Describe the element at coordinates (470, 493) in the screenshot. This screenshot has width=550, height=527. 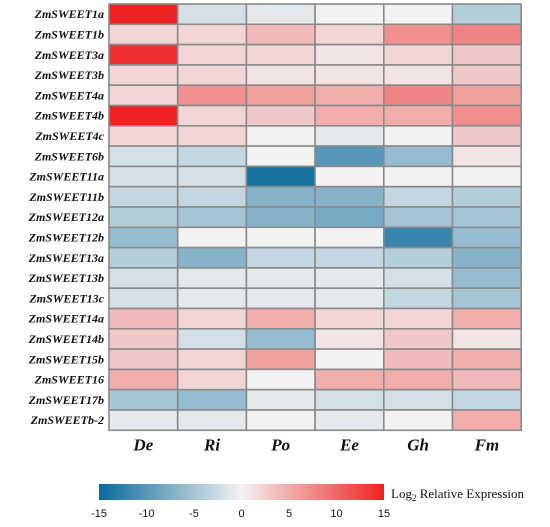
I see `colorbar-title-rest: Relative Expression` at that location.